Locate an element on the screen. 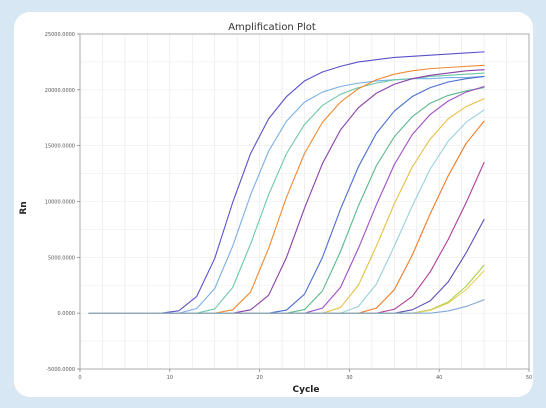 Image resolution: width=546 pixels, height=408 pixels. chart-title: Amplification Plot is located at coordinates (272, 27).